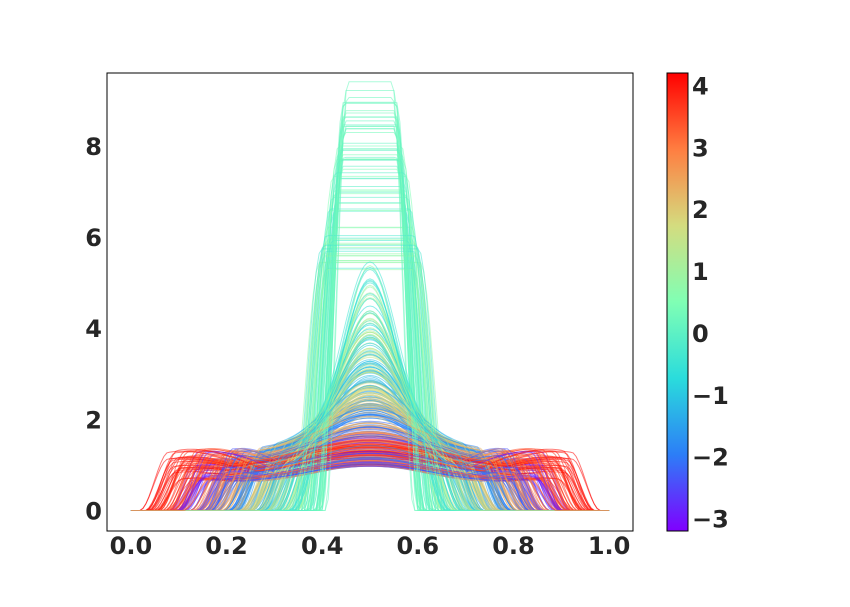  I want to click on colorbar-tick-label: −2, so click(710, 458).